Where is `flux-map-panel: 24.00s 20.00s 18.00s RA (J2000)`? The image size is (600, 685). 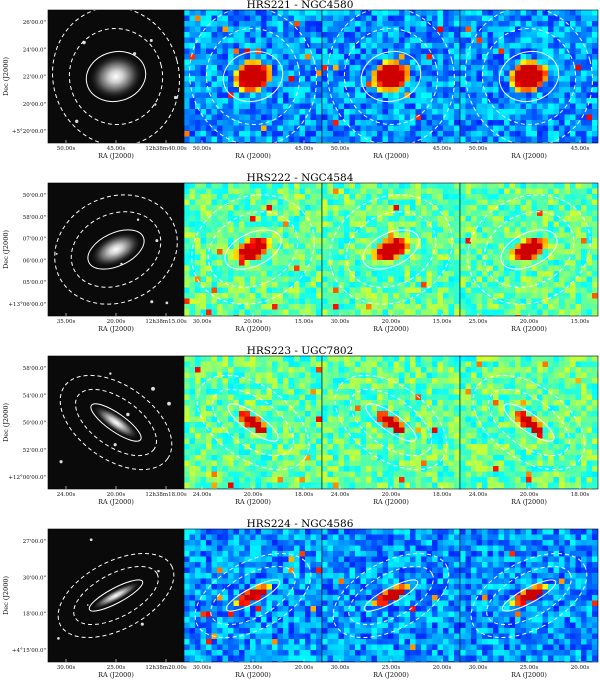 flux-map-panel: 24.00s 20.00s 18.00s RA (J2000) is located at coordinates (391, 430).